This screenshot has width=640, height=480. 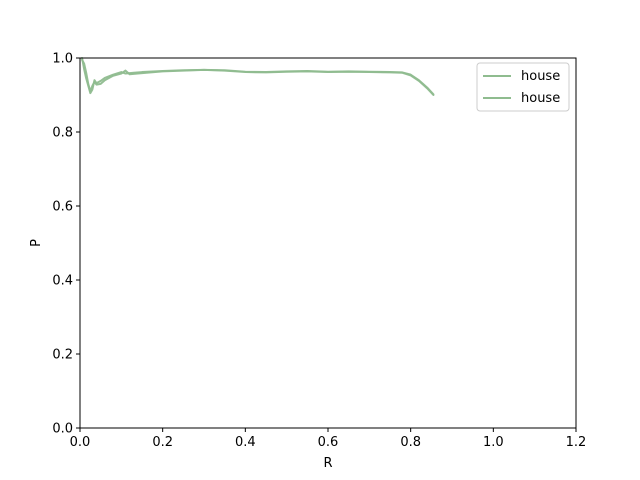 What do you see at coordinates (62, 281) in the screenshot?
I see `y-tick-label-2: 0.4` at bounding box center [62, 281].